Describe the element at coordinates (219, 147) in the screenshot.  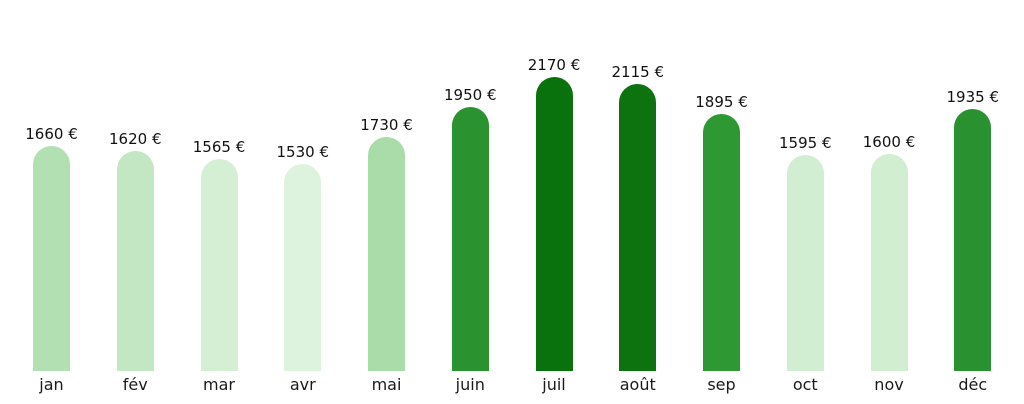
I see `bar-value-label: 1565 €` at that location.